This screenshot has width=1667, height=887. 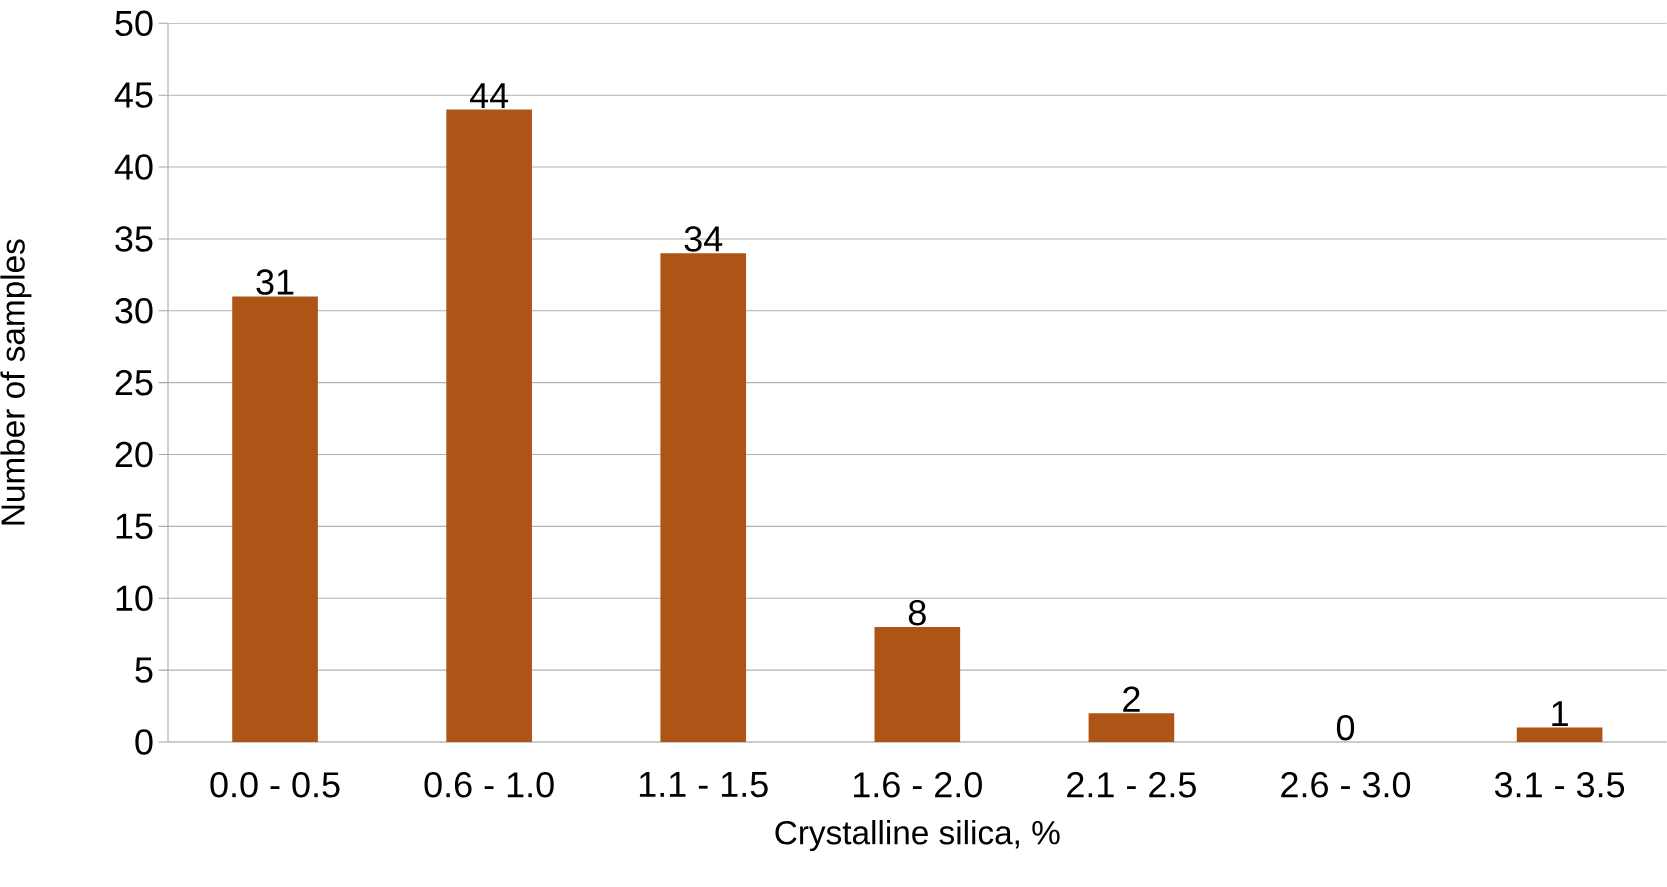 I want to click on x-axis-title: Crystalline silica, %, so click(x=917, y=836).